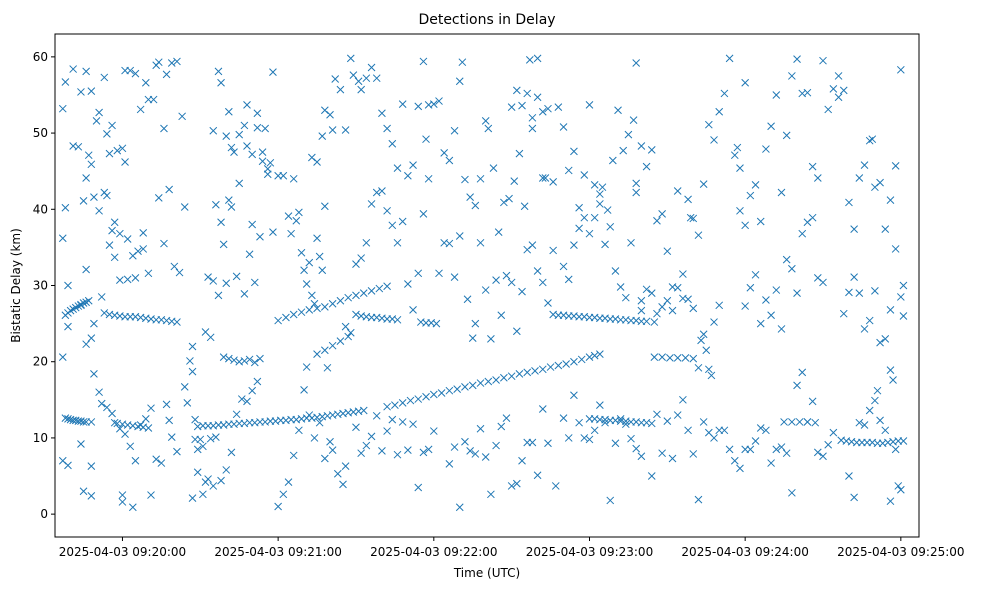 The height and width of the screenshot is (590, 988). What do you see at coordinates (433, 552) in the screenshot?
I see `x-tick-label: 2025-04-03 09:22:00` at bounding box center [433, 552].